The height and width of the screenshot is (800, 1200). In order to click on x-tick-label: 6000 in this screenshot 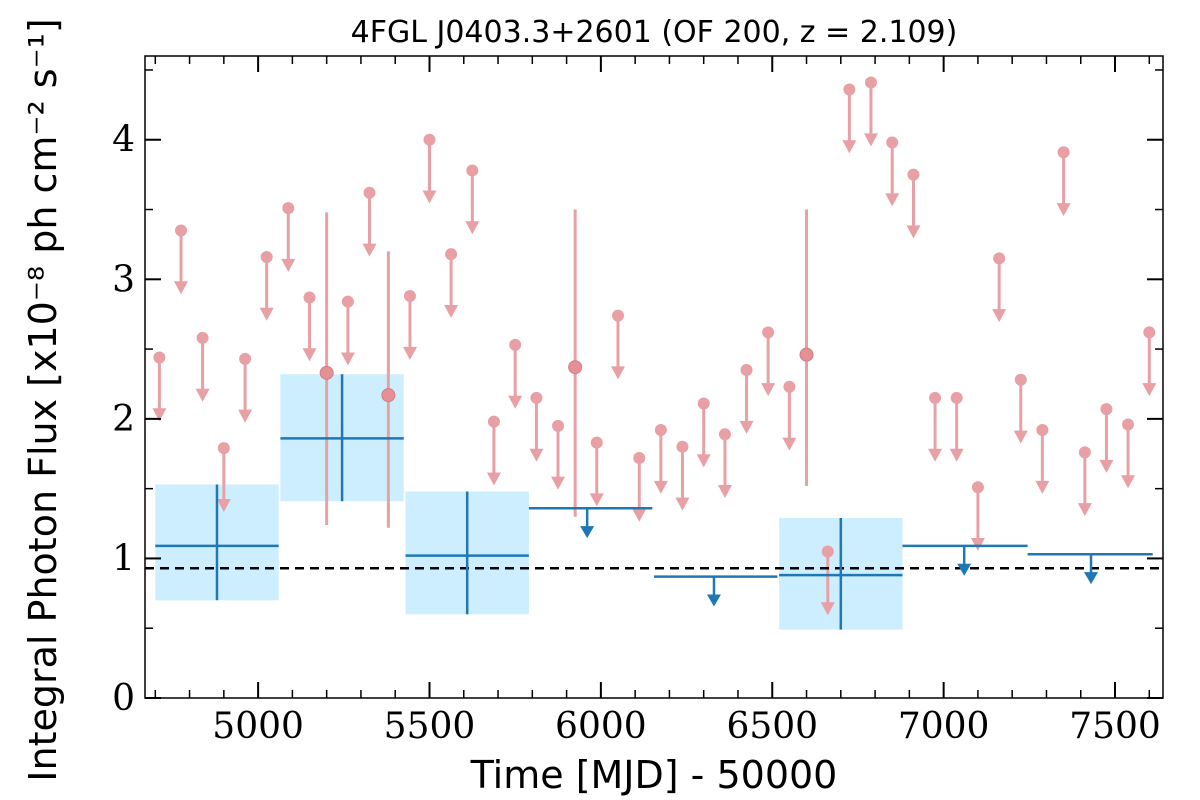, I will do `click(601, 726)`.